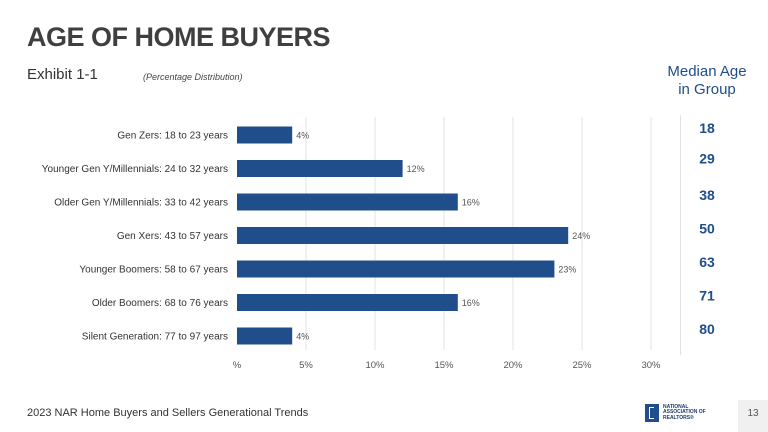 This screenshot has width=768, height=432. Describe the element at coordinates (581, 236) in the screenshot. I see `bar-value-label: 24%` at that location.